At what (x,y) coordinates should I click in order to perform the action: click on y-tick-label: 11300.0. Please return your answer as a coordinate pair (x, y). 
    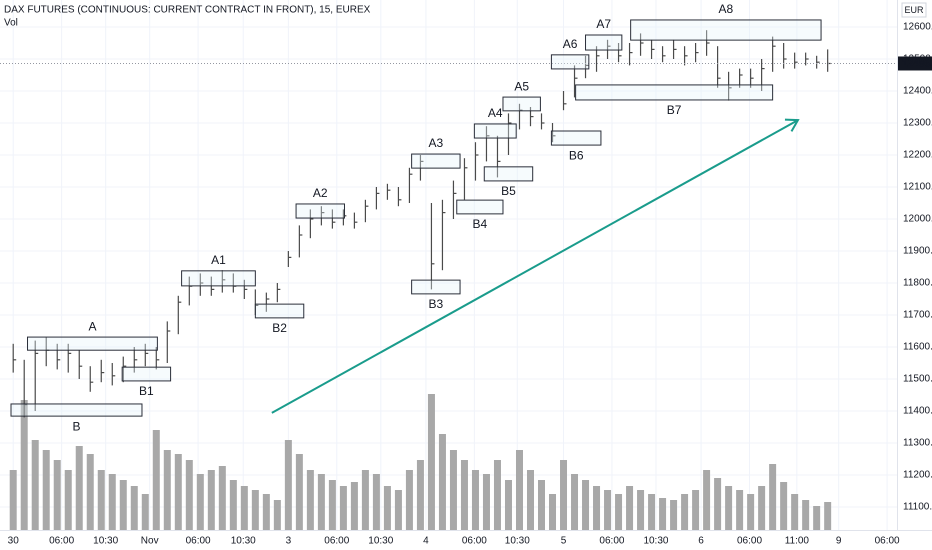
    Looking at the image, I should click on (917, 443).